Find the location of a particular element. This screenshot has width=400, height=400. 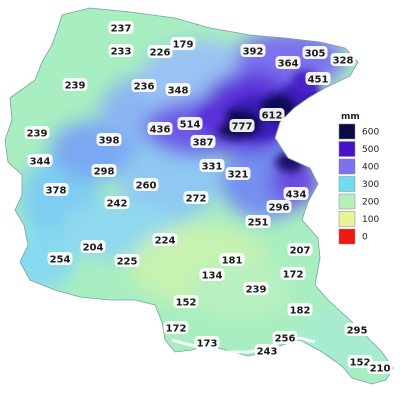

svg-text: 237 is located at coordinates (121, 29).